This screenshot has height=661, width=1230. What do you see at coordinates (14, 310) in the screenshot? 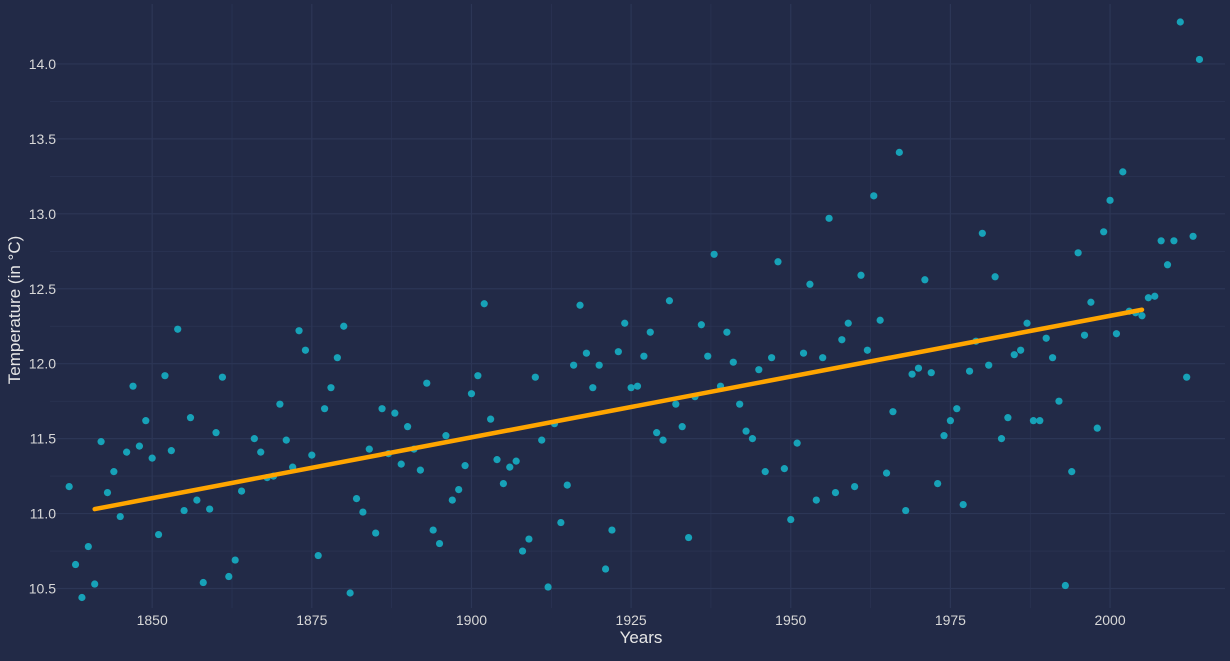
I see `y-axis-label: Temperature (in °C)` at bounding box center [14, 310].